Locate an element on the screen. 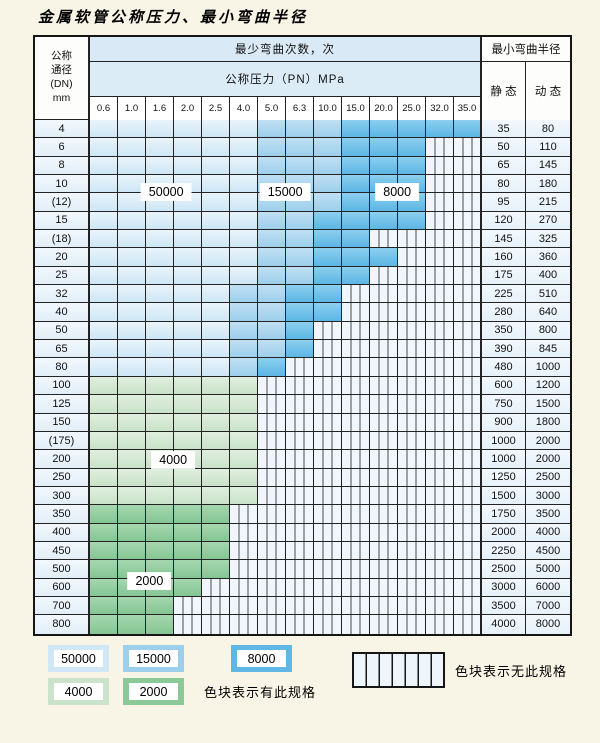 This screenshot has width=600, height=743. legend-swatch-50000: 50000 is located at coordinates (78, 658).